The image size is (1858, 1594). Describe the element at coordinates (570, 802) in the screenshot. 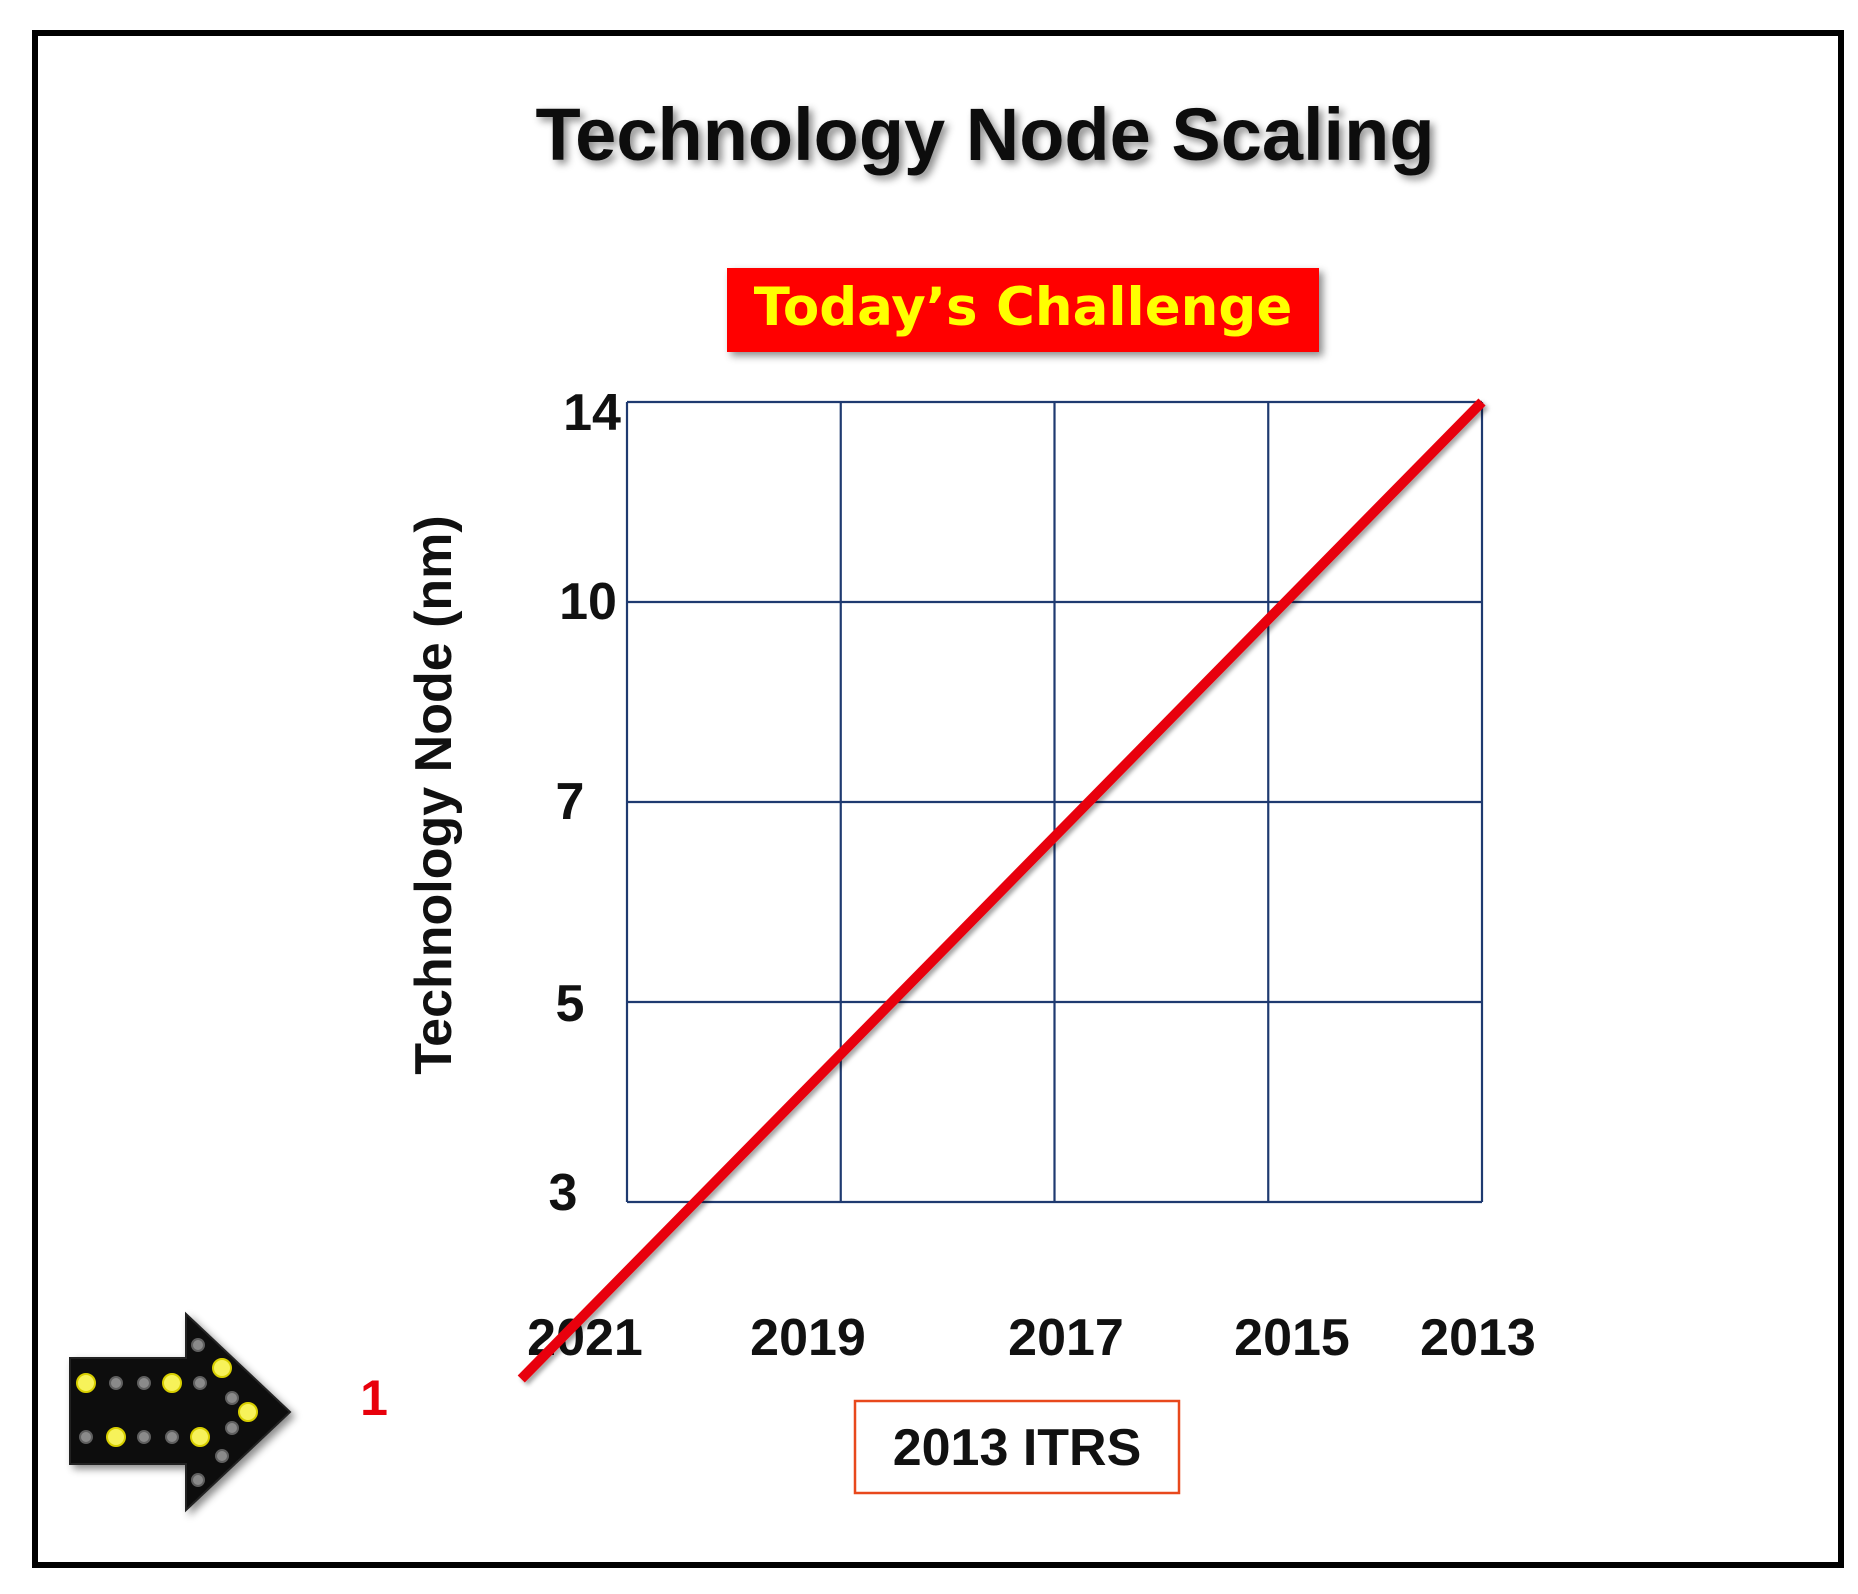

I see `y-tick-label: 7` at that location.